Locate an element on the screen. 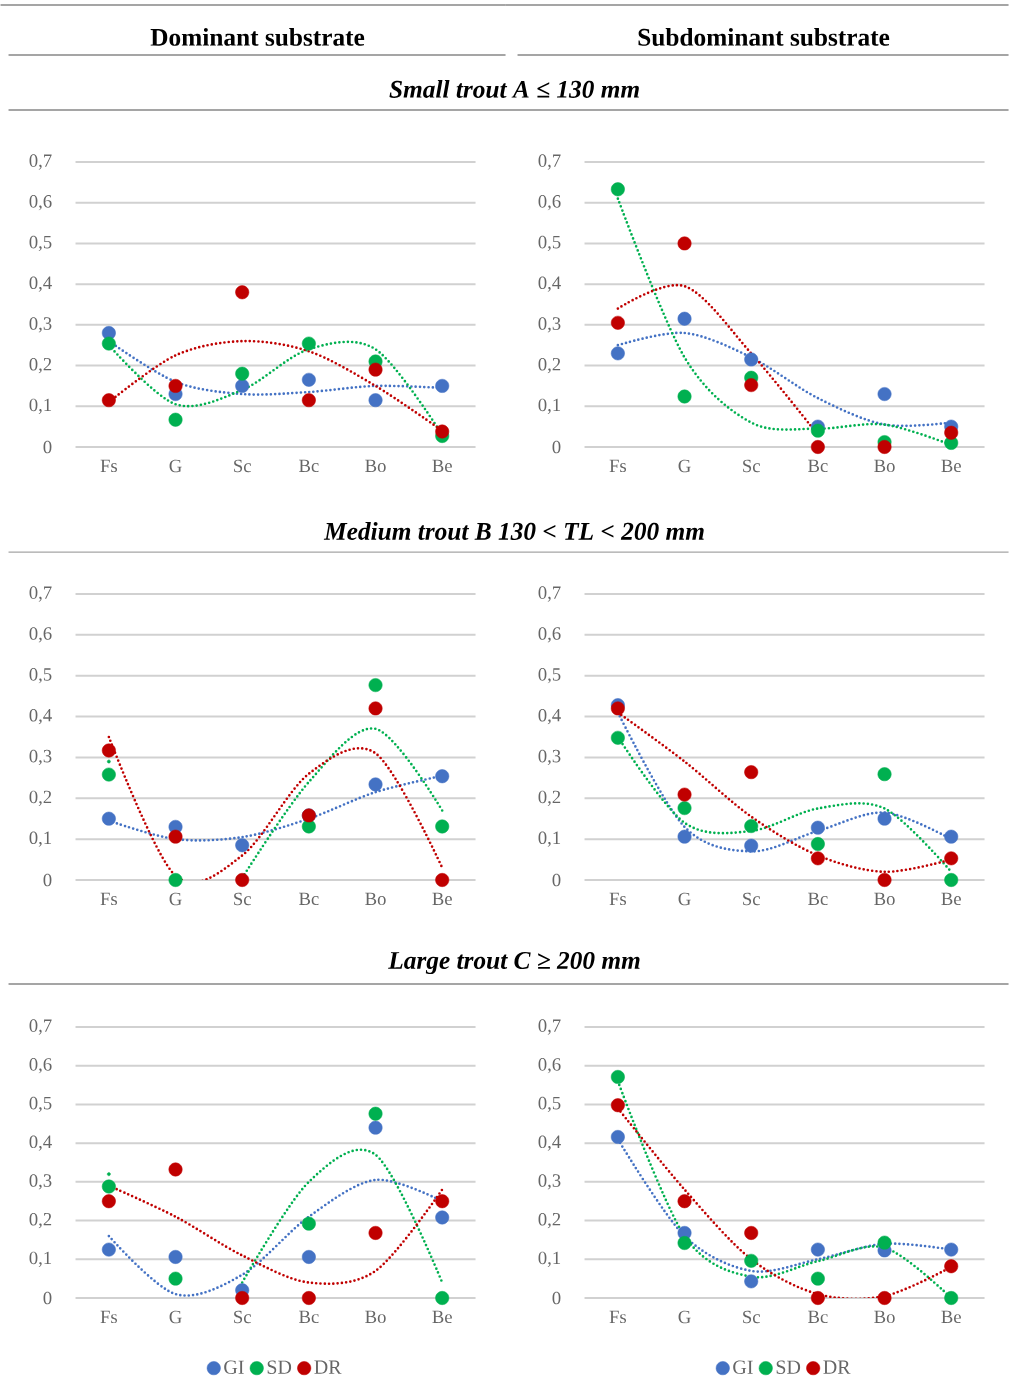 The height and width of the screenshot is (1392, 1009). chart-title: Dominant substrate is located at coordinates (257, 37).